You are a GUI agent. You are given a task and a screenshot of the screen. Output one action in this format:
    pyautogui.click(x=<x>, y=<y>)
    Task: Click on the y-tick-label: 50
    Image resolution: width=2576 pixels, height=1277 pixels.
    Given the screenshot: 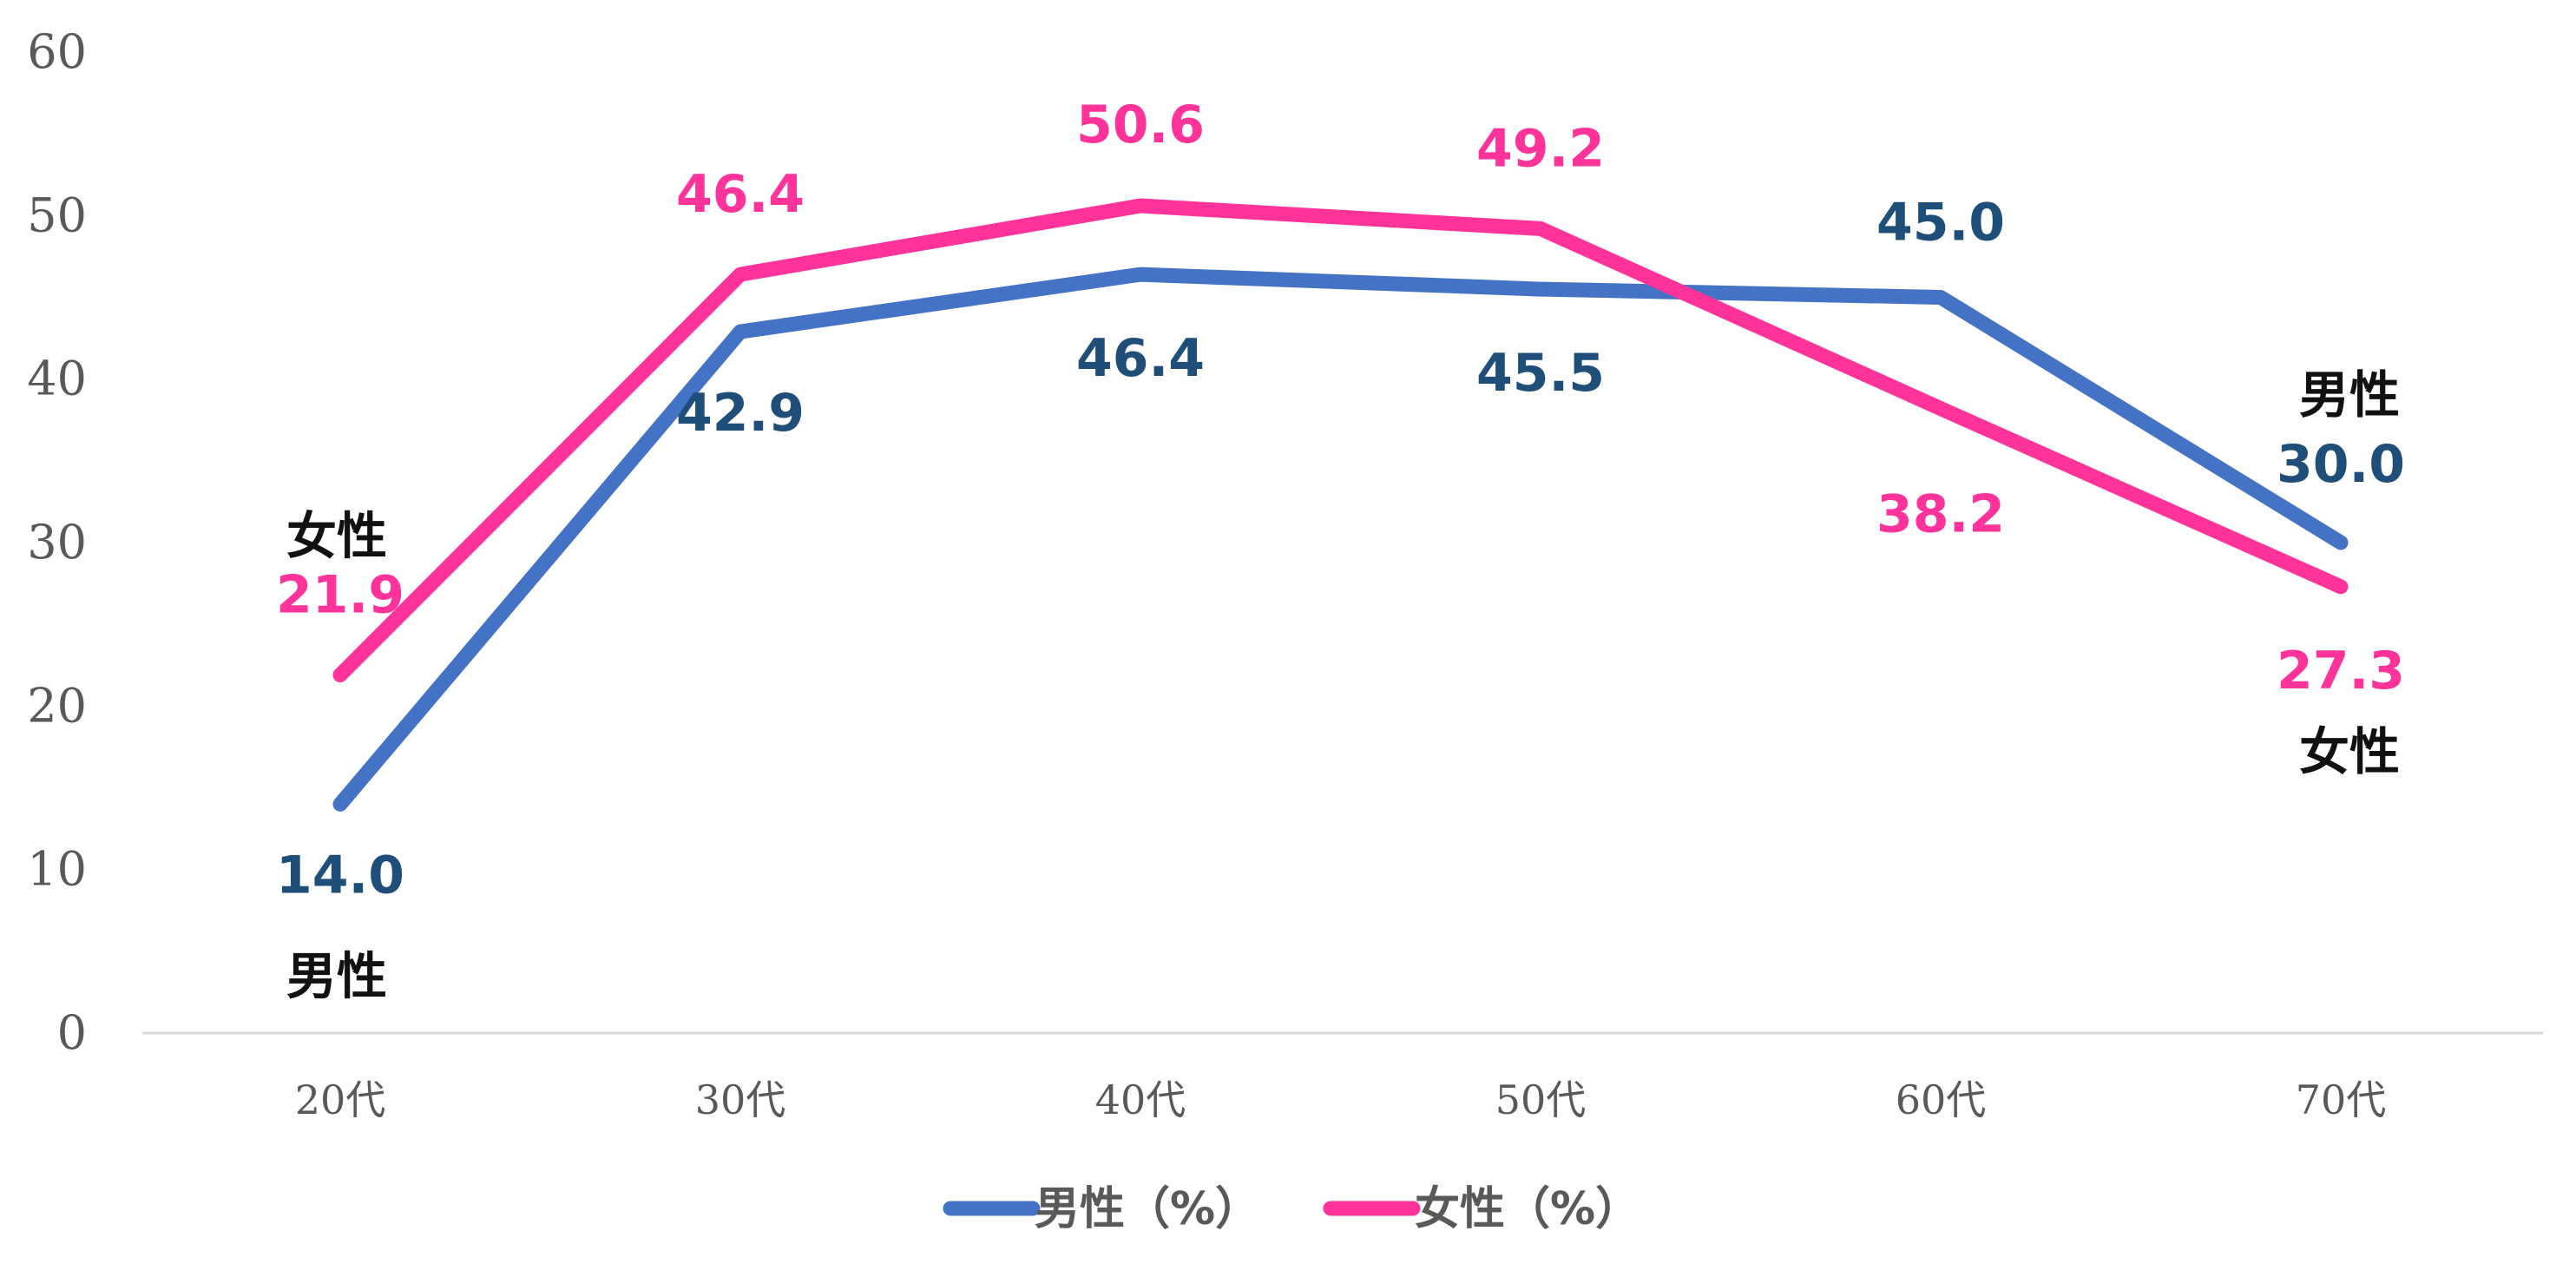 What is the action you would take?
    pyautogui.click(x=57, y=215)
    